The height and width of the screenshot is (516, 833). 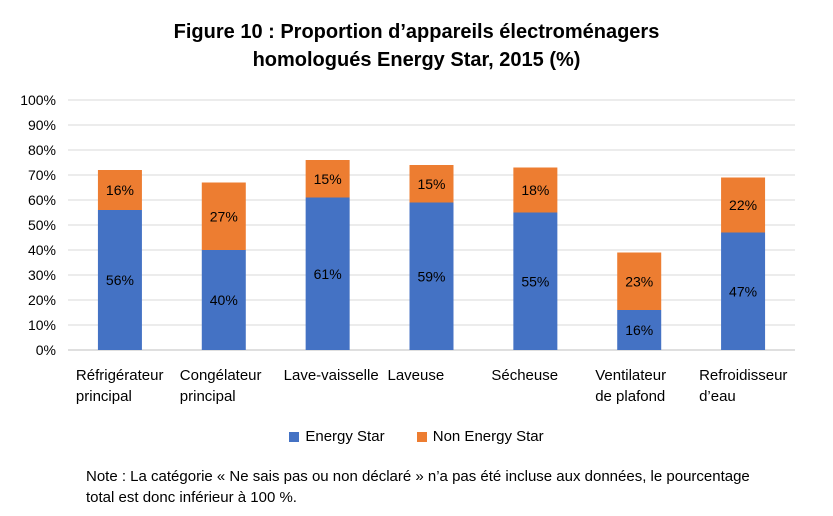 I want to click on x-tick-label: Ventilateur, so click(x=630, y=375).